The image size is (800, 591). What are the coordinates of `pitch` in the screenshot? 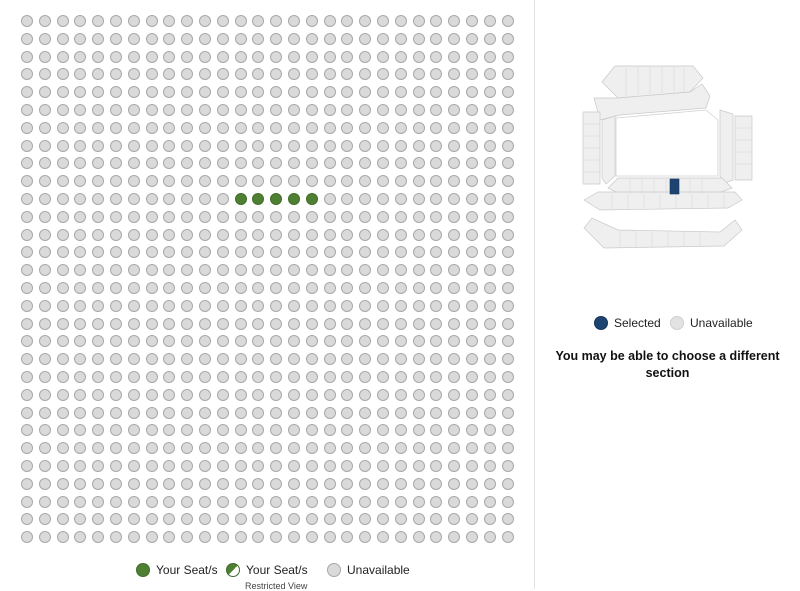 It's located at (667, 143).